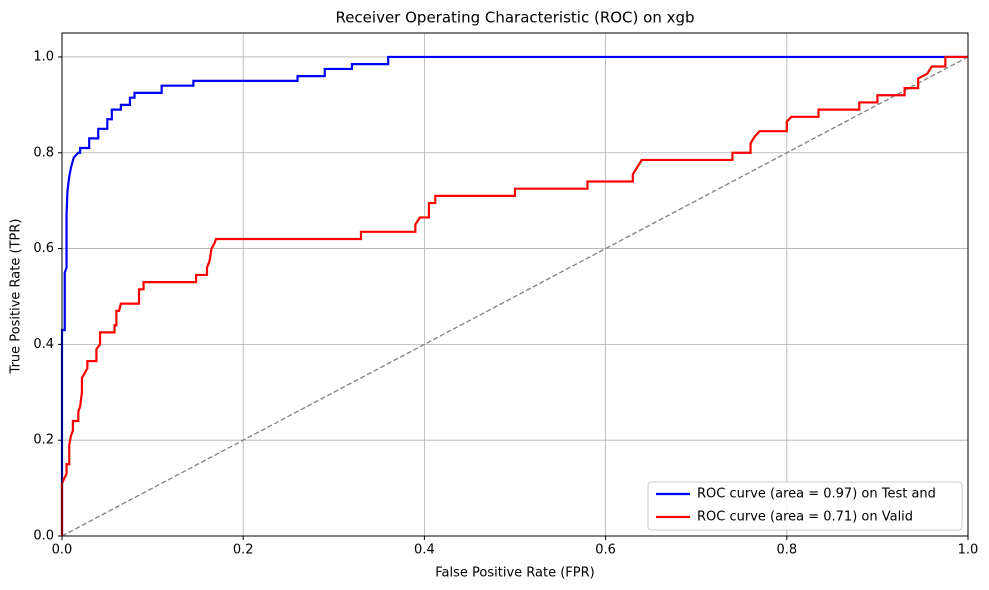 This screenshot has width=989, height=590. Describe the element at coordinates (43, 152) in the screenshot. I see `y-tick-label: 0.8` at that location.